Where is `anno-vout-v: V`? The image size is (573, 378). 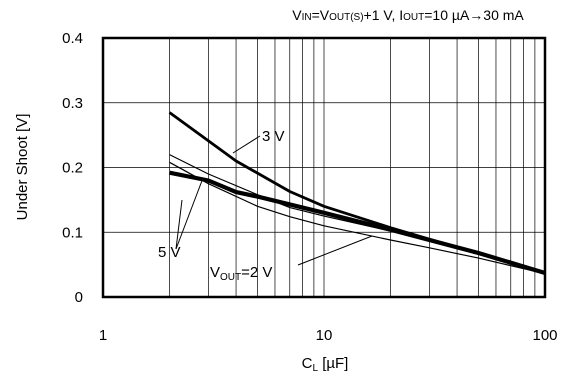
anno-vout-v: V is located at coordinates (215, 272).